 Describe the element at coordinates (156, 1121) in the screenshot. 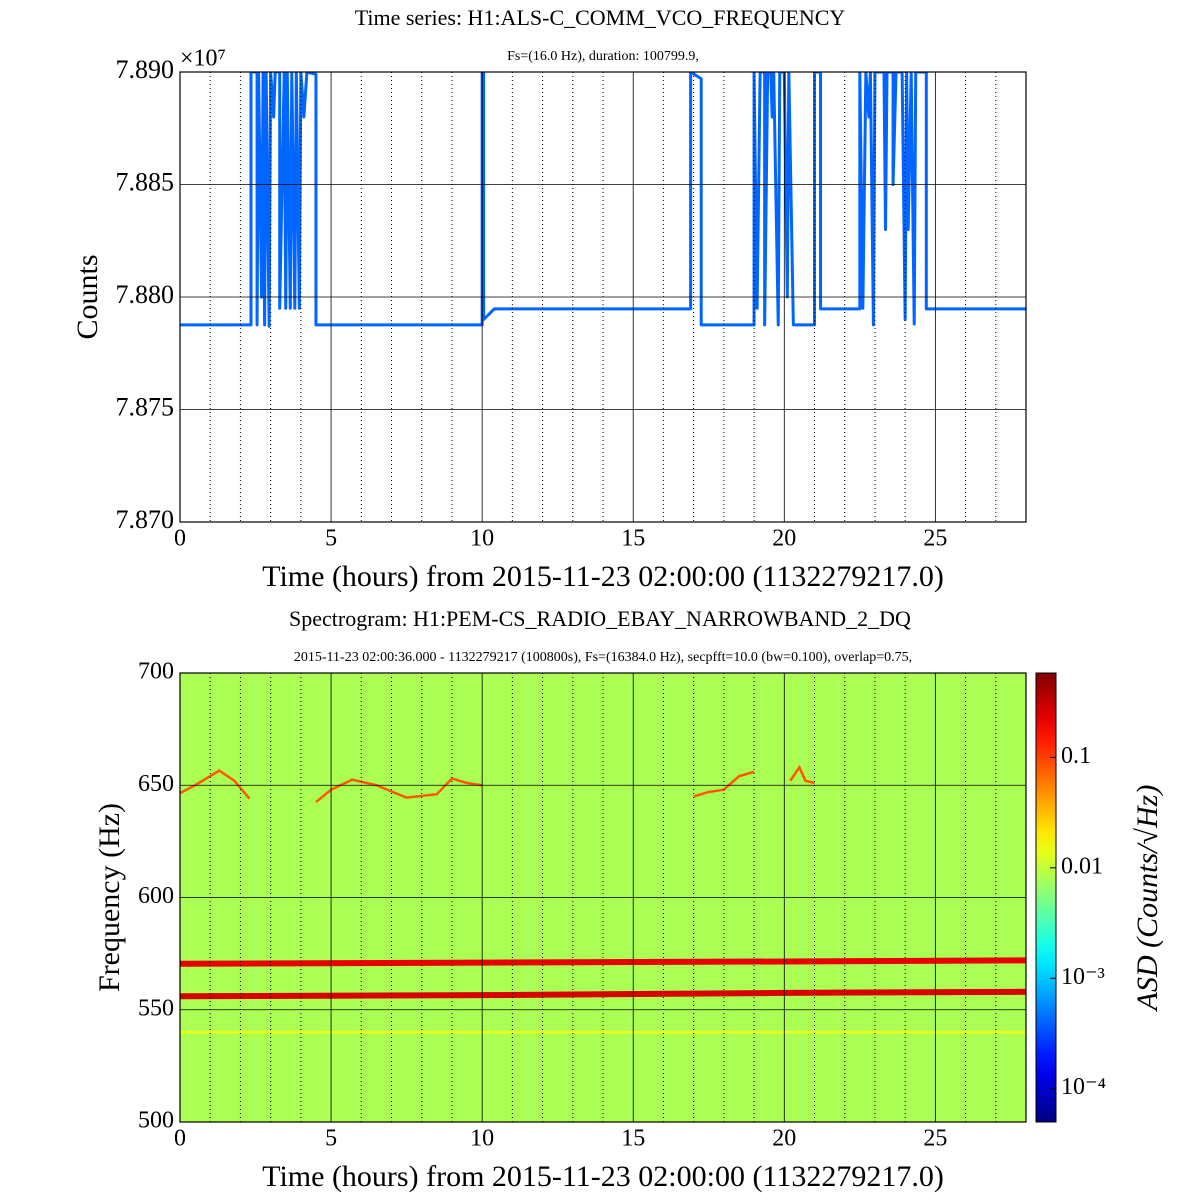

I see `y-tick-label: 500` at that location.